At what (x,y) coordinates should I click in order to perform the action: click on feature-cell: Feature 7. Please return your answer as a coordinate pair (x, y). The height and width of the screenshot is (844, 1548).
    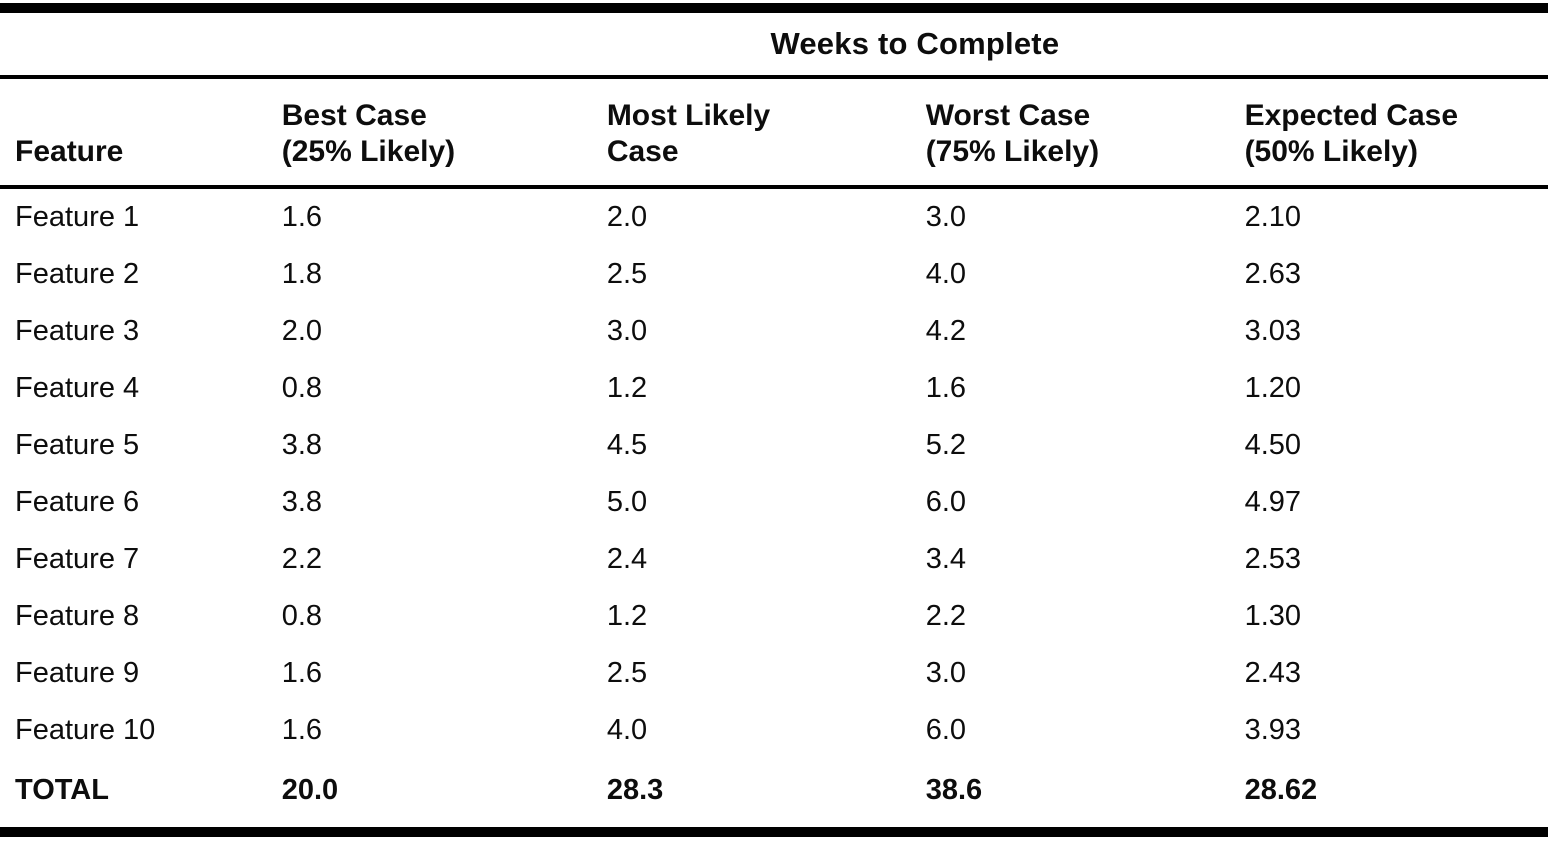
    Looking at the image, I should click on (77, 559).